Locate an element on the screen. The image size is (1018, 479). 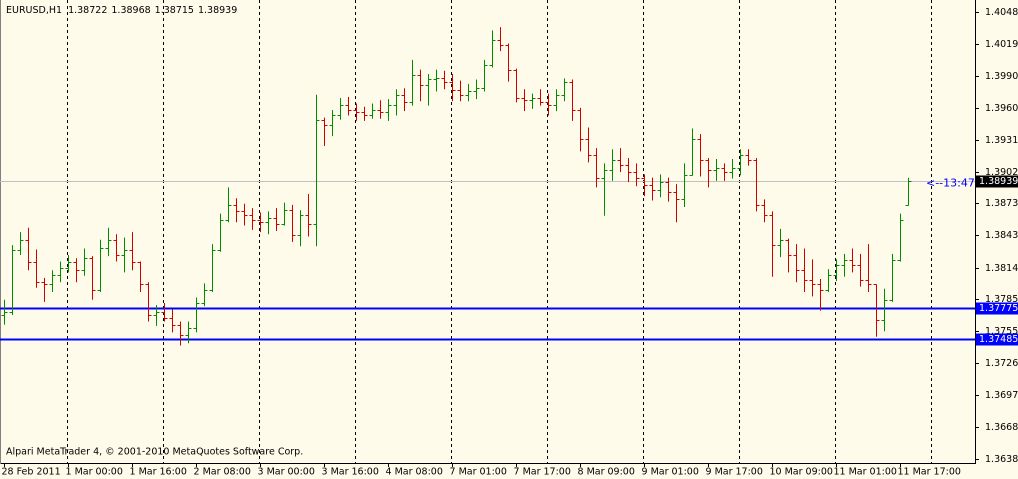
y-tick-label: 1.39024 is located at coordinates (1001, 172).